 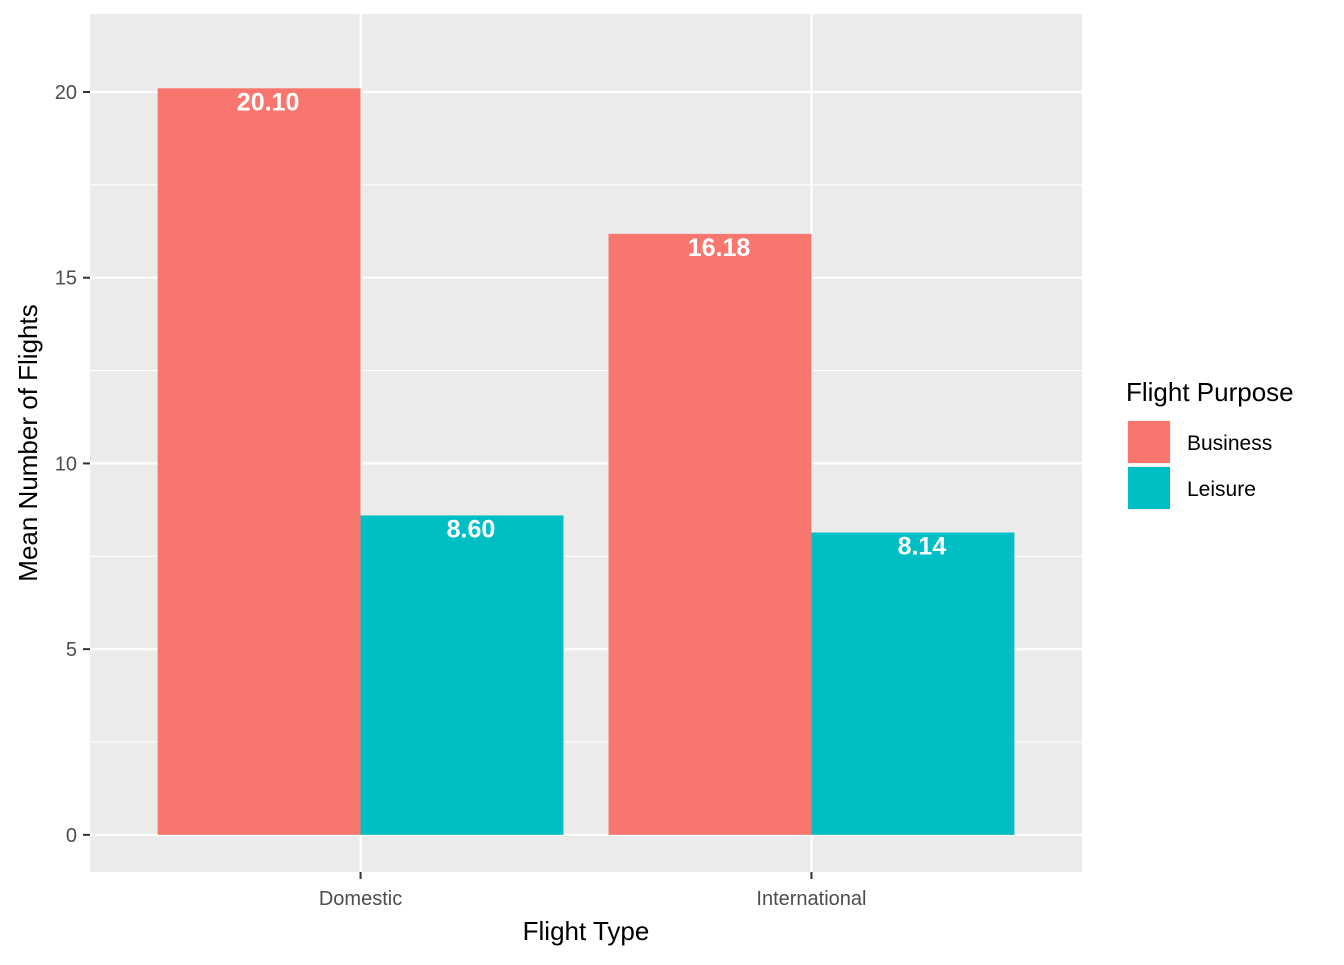 What do you see at coordinates (1149, 488) in the screenshot?
I see `legend-swatch-leisure` at bounding box center [1149, 488].